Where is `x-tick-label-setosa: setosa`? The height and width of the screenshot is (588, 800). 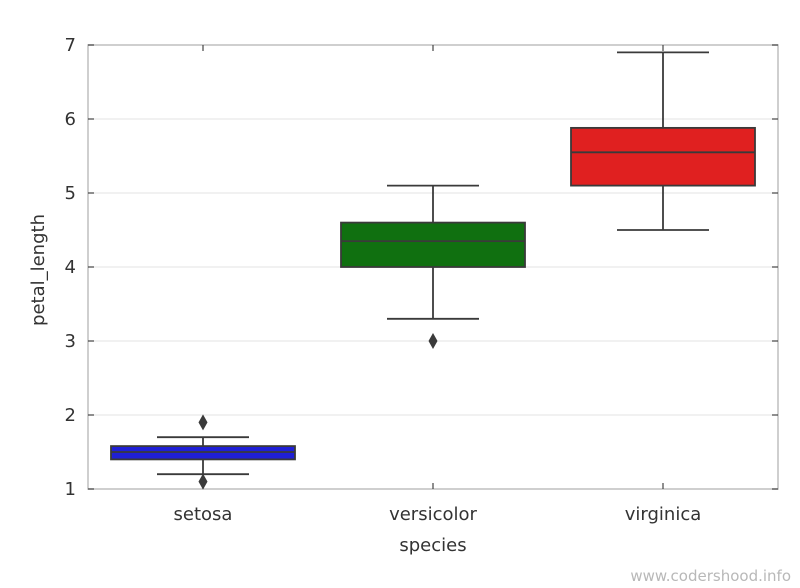
x-tick-label-setosa: setosa is located at coordinates (203, 514).